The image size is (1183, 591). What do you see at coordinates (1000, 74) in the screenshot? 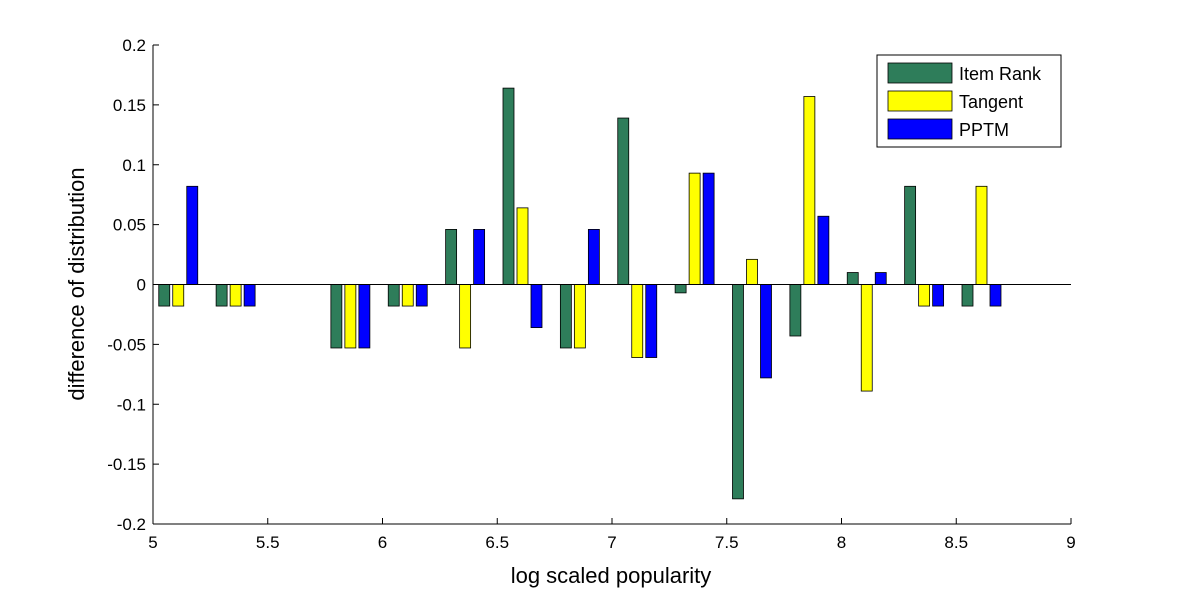
I see `legend-label-item-rank: Item Rank` at bounding box center [1000, 74].